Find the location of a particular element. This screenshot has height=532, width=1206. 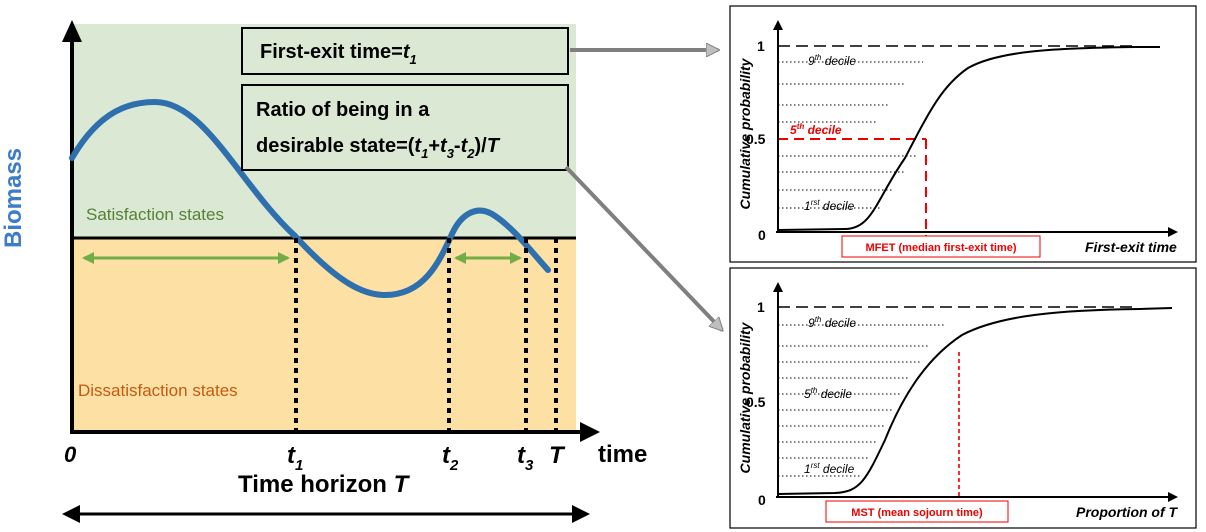

bottom-tick-05: 0.5 is located at coordinates (756, 402).